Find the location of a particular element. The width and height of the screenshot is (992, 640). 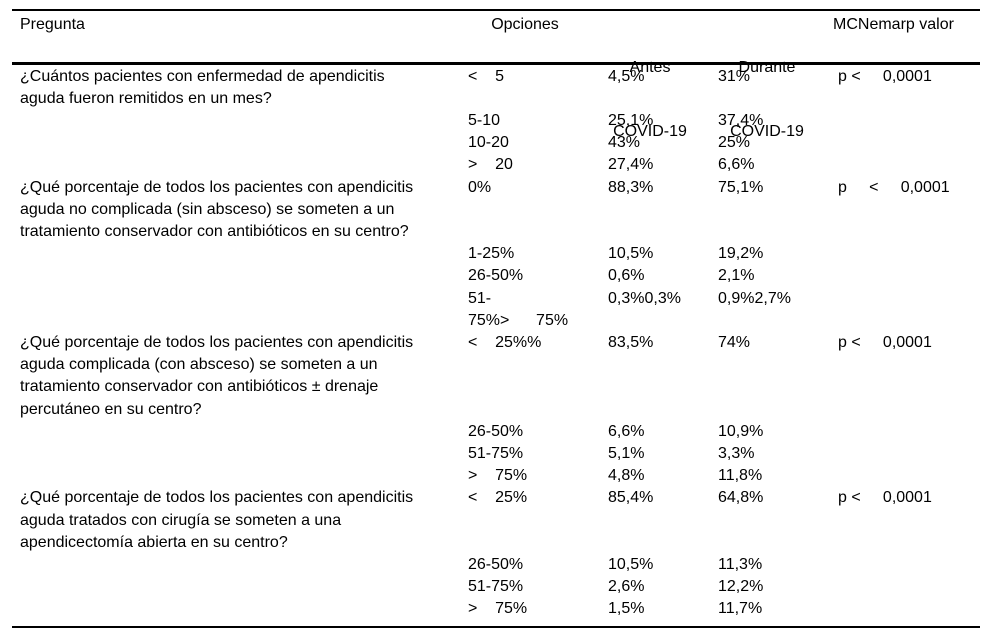

opcion-cell: 75%> 75% is located at coordinates (518, 320).